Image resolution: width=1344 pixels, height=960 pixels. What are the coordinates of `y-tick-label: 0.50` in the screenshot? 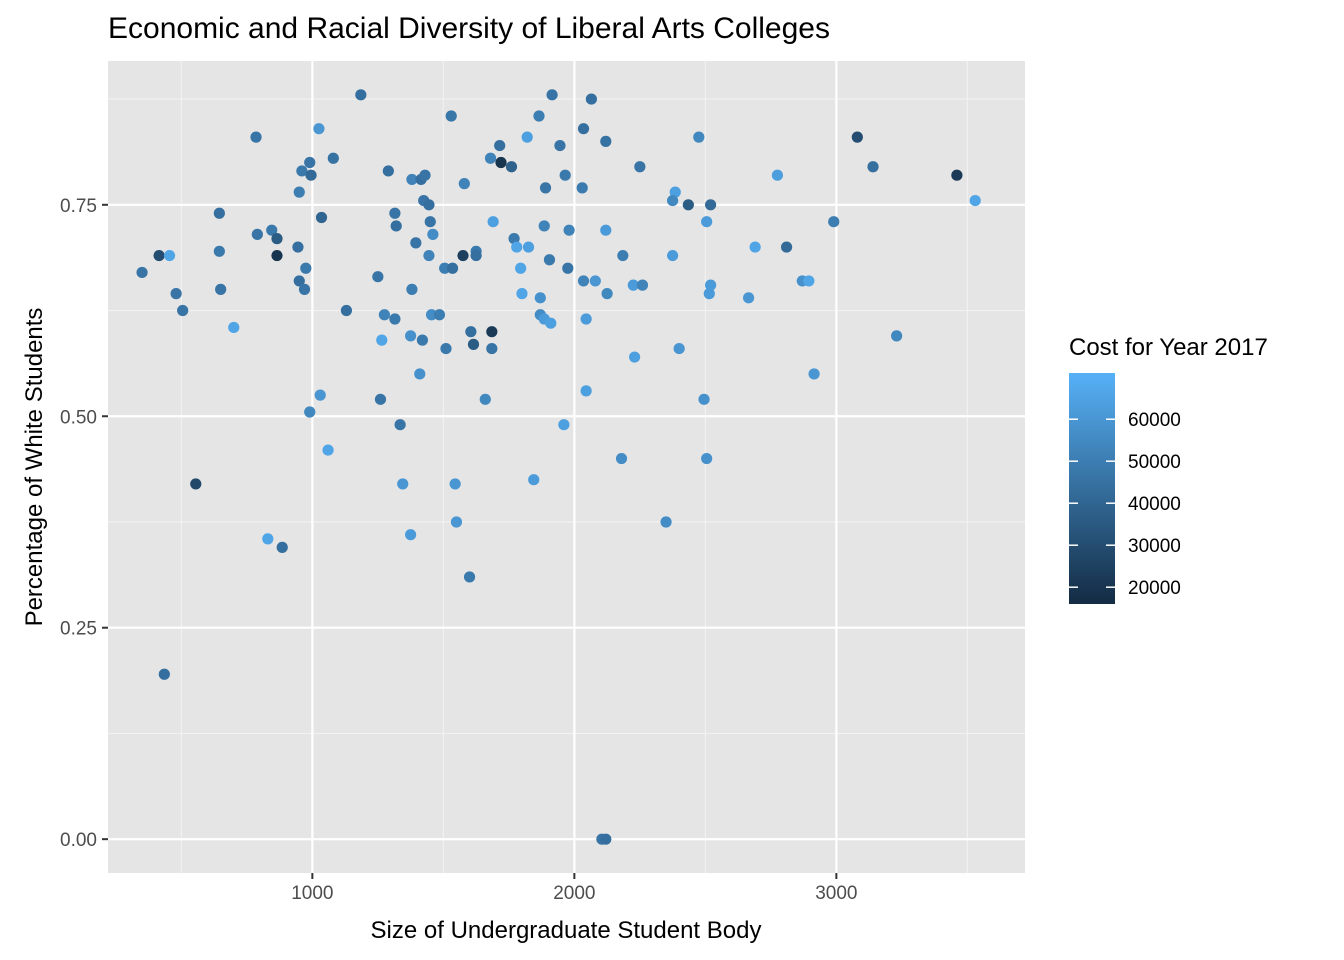 It's located at (78, 417).